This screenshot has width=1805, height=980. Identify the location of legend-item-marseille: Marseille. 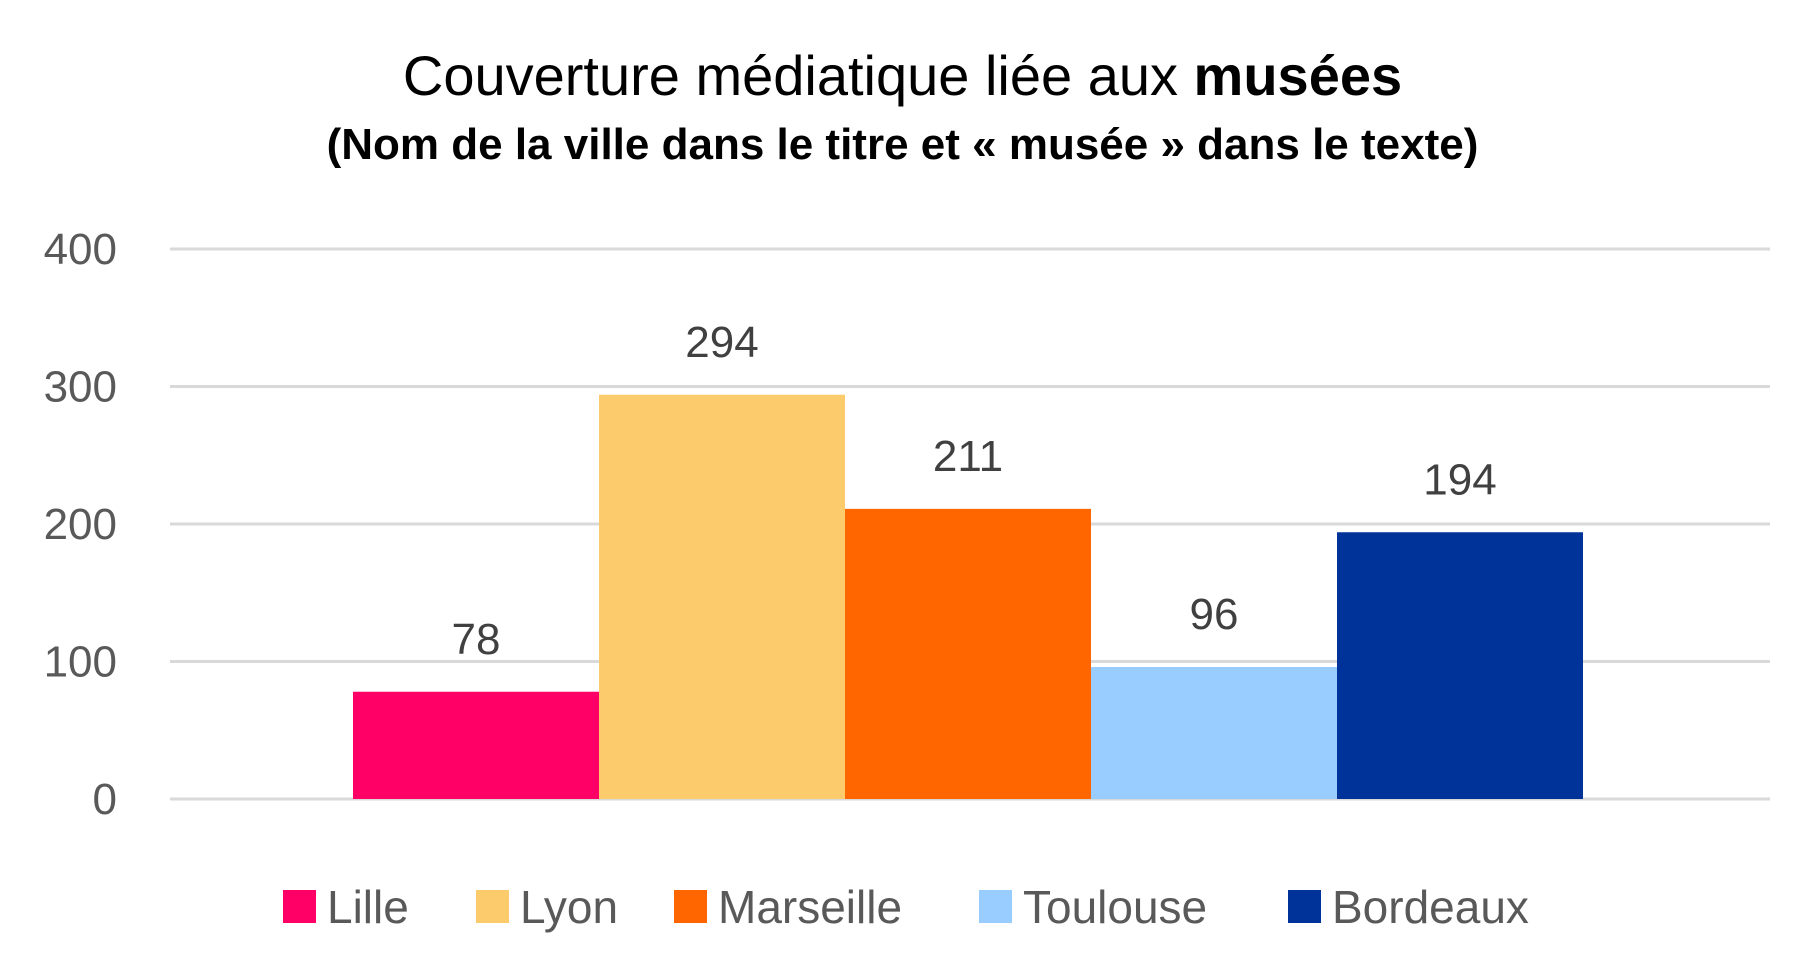
(788, 907).